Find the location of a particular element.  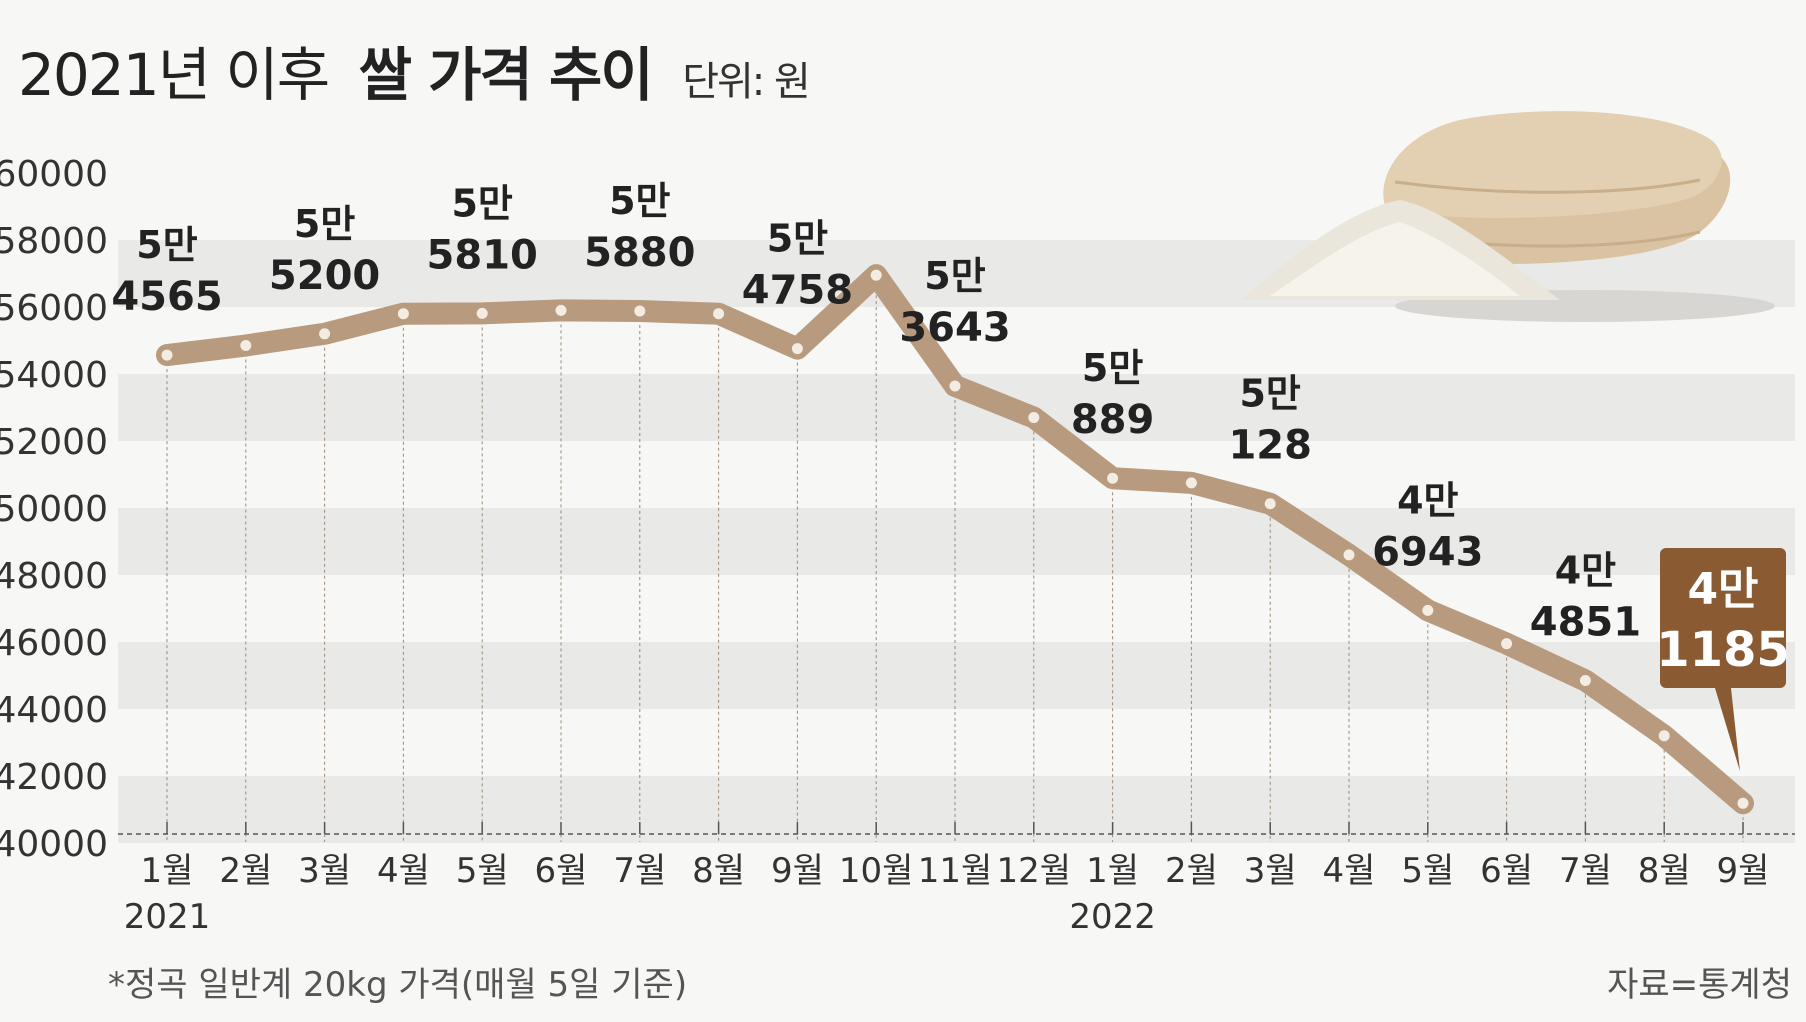

unit-label: 단위: 원 is located at coordinates (745, 82).